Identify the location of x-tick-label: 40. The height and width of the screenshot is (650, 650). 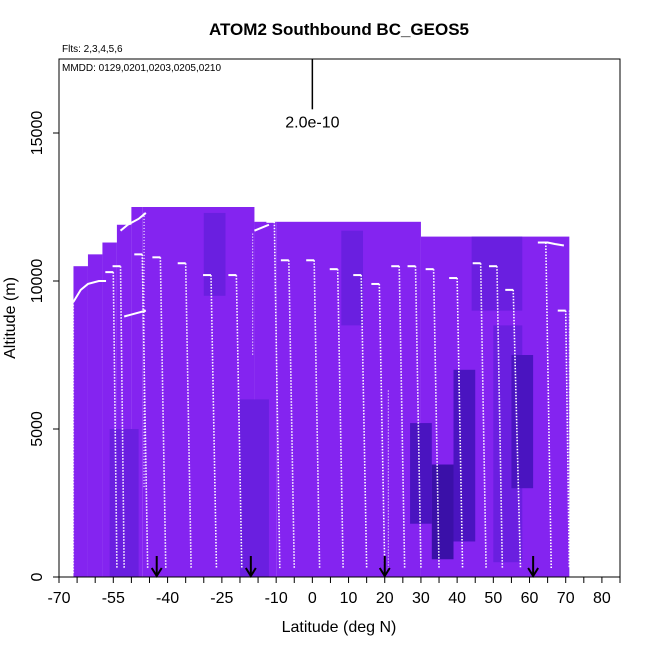
(457, 598).